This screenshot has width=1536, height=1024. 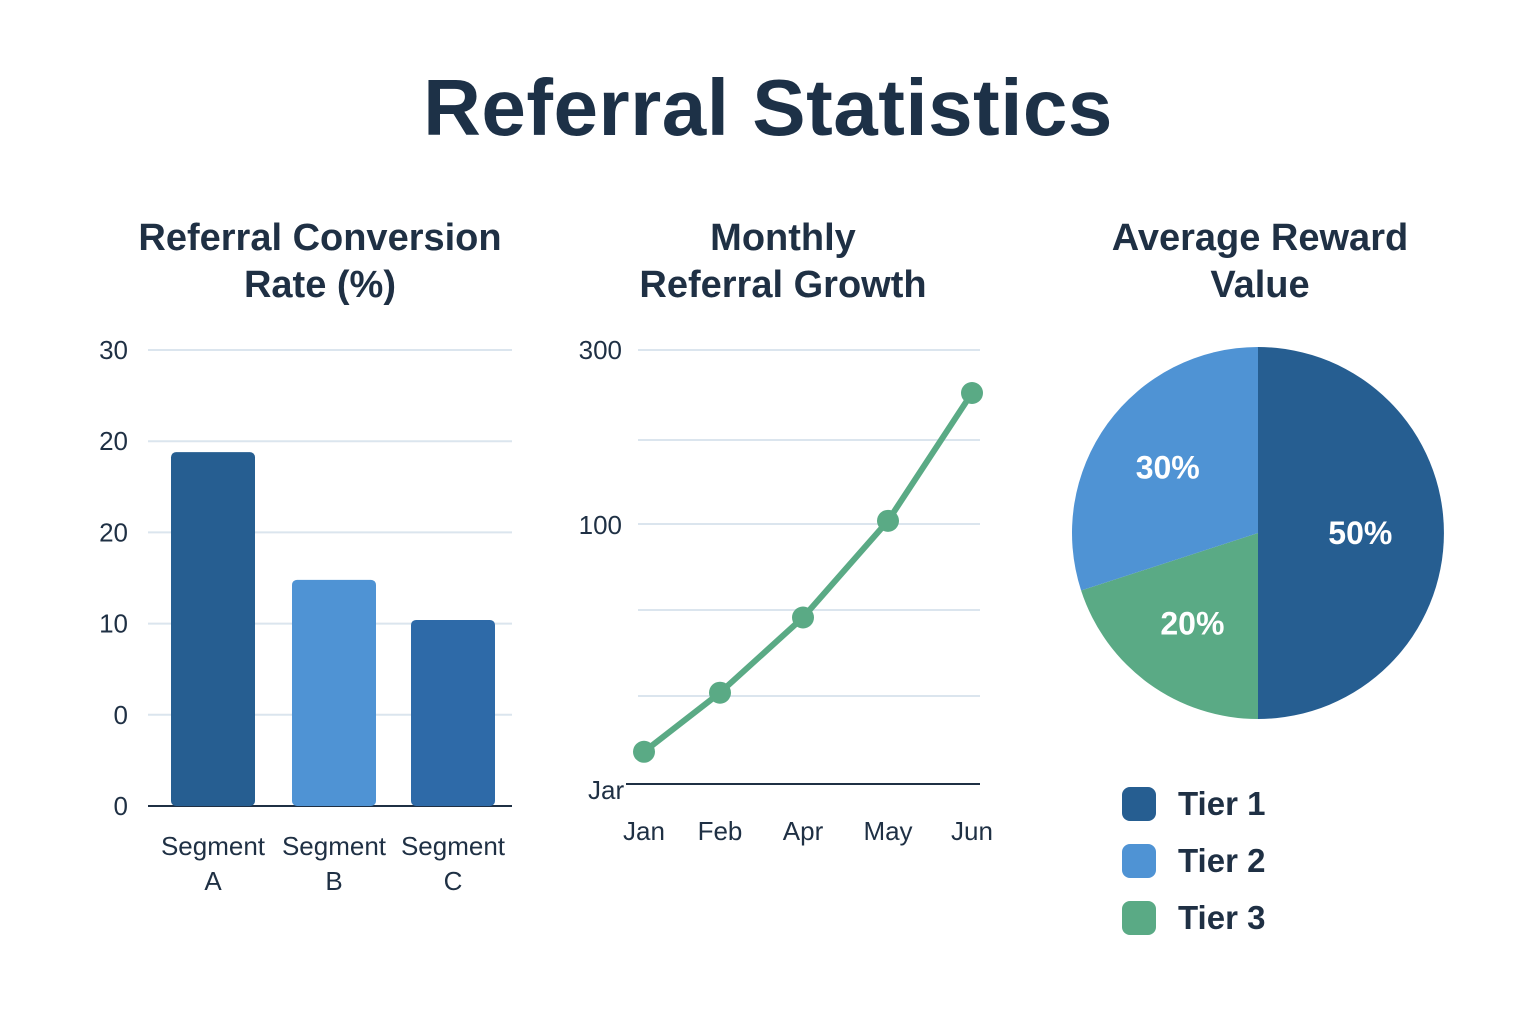 I want to click on legend-label: Tier 3, so click(x=1222, y=917).